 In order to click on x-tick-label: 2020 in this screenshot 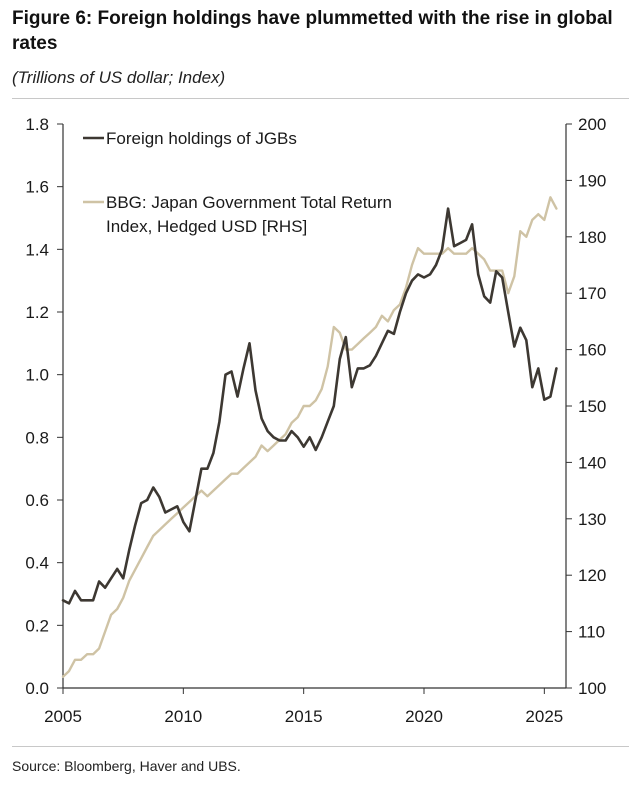, I will do `click(424, 716)`.